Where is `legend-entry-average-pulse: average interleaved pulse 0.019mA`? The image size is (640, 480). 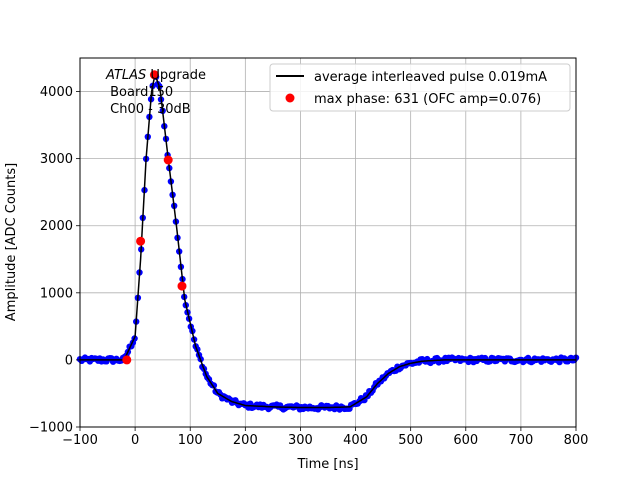
legend-entry-average-pulse: average interleaved pulse 0.019mA is located at coordinates (430, 77).